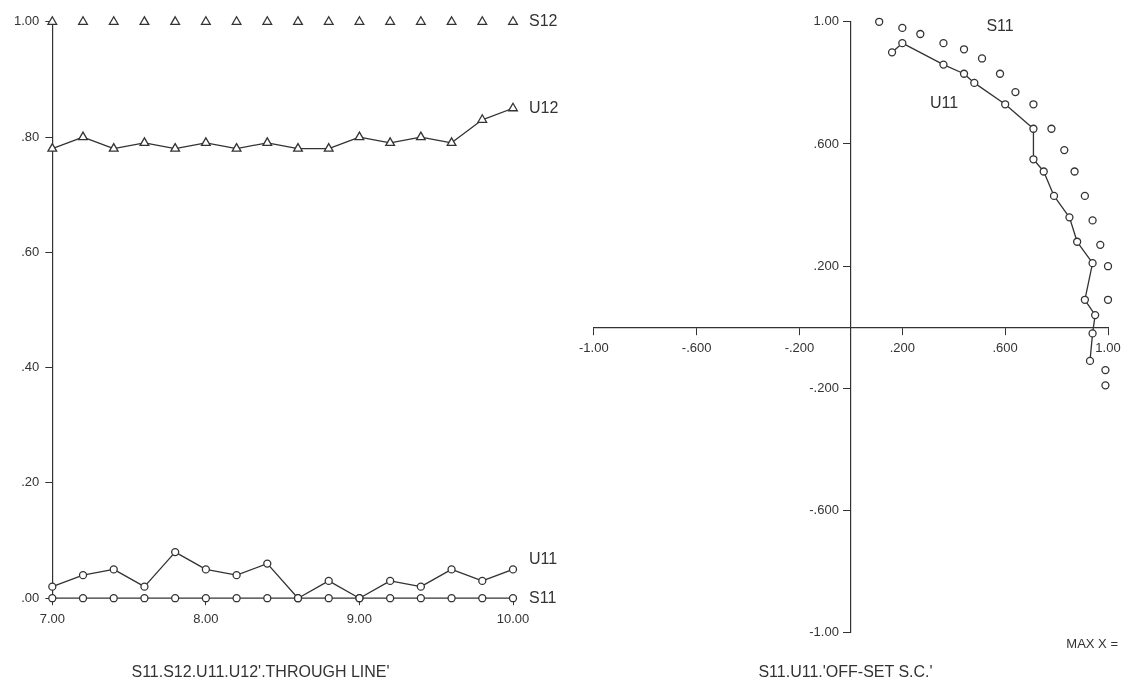  Describe the element at coordinates (206, 618) in the screenshot. I see `x-tick-label: 8.00` at that location.